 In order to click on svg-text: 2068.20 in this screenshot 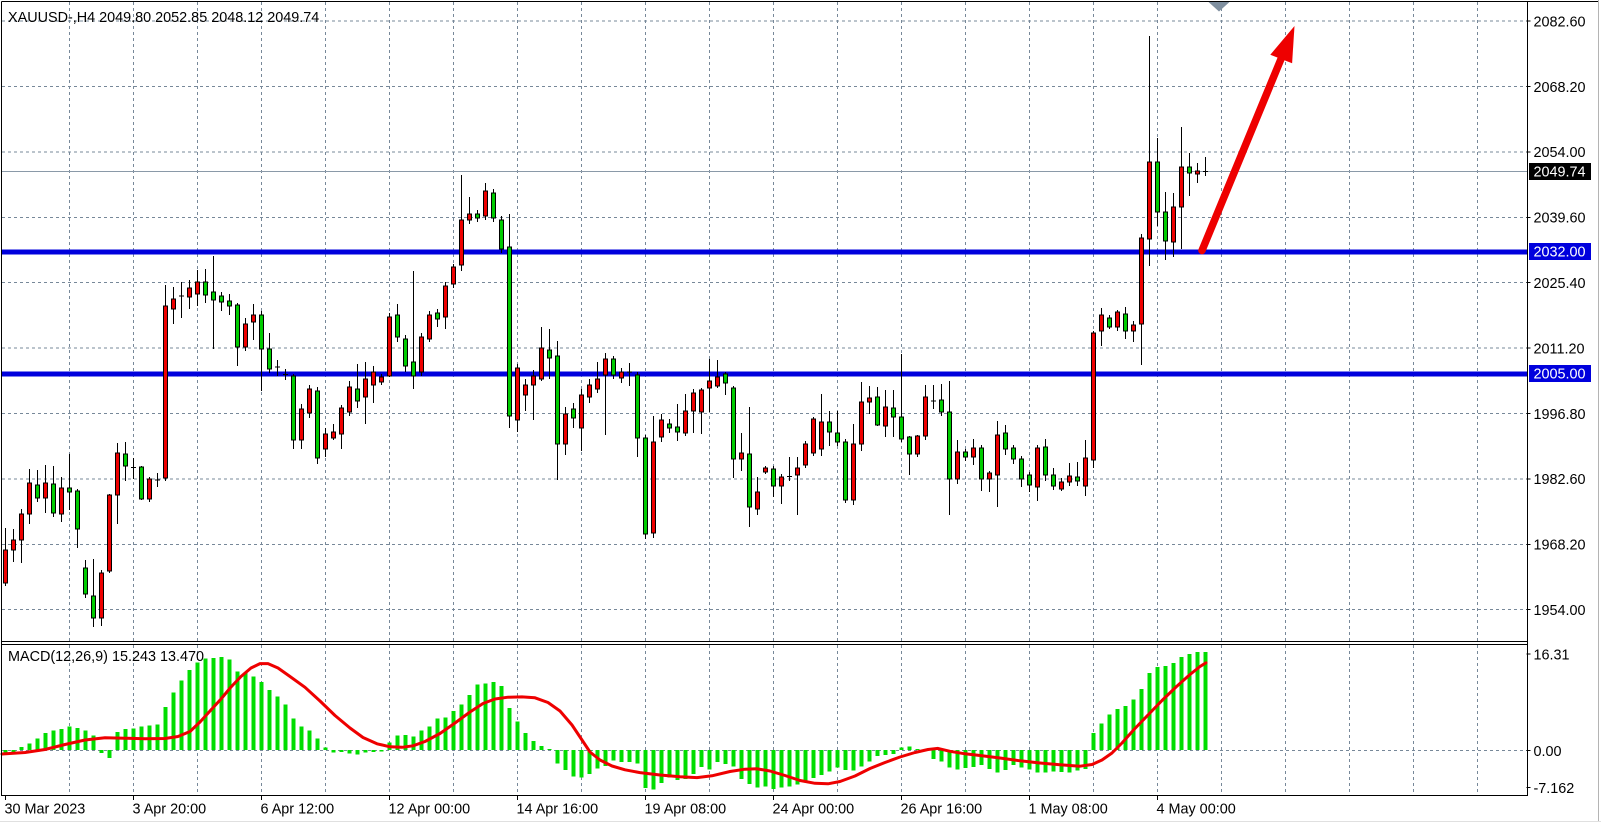, I will do `click(1560, 88)`.